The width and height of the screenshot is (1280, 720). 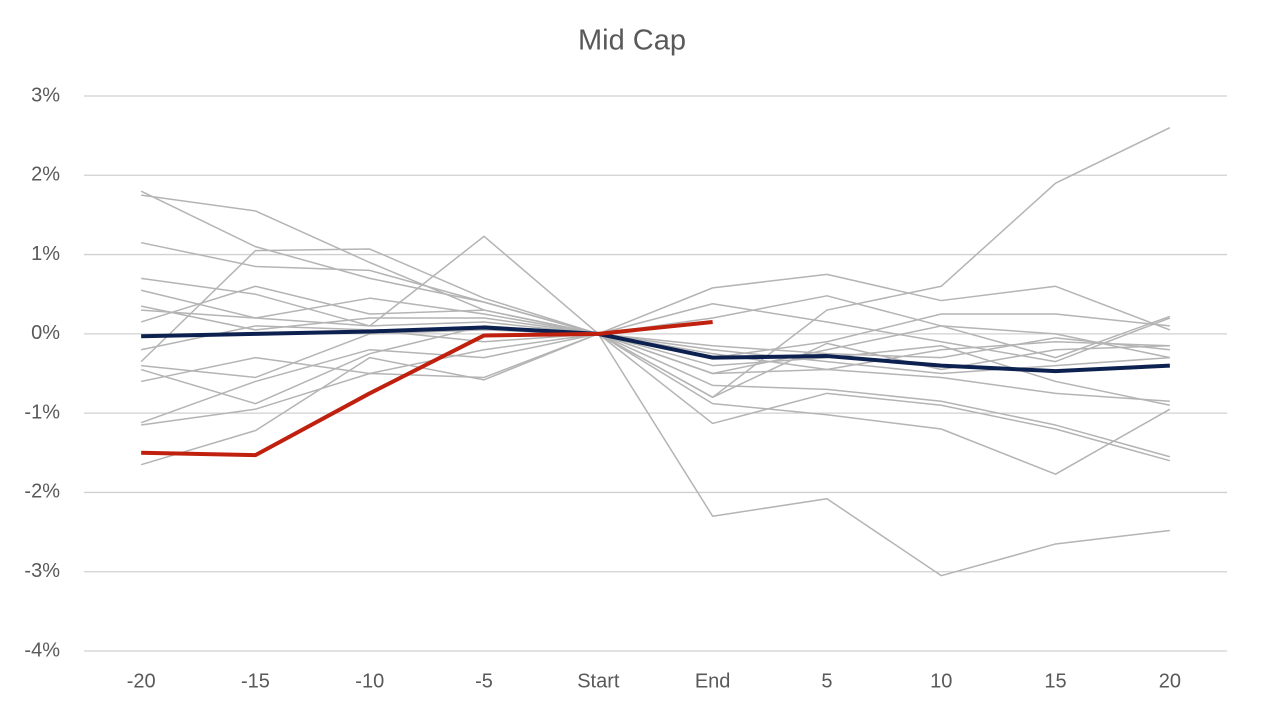 I want to click on x-tick-label: 20, so click(x=1170, y=681).